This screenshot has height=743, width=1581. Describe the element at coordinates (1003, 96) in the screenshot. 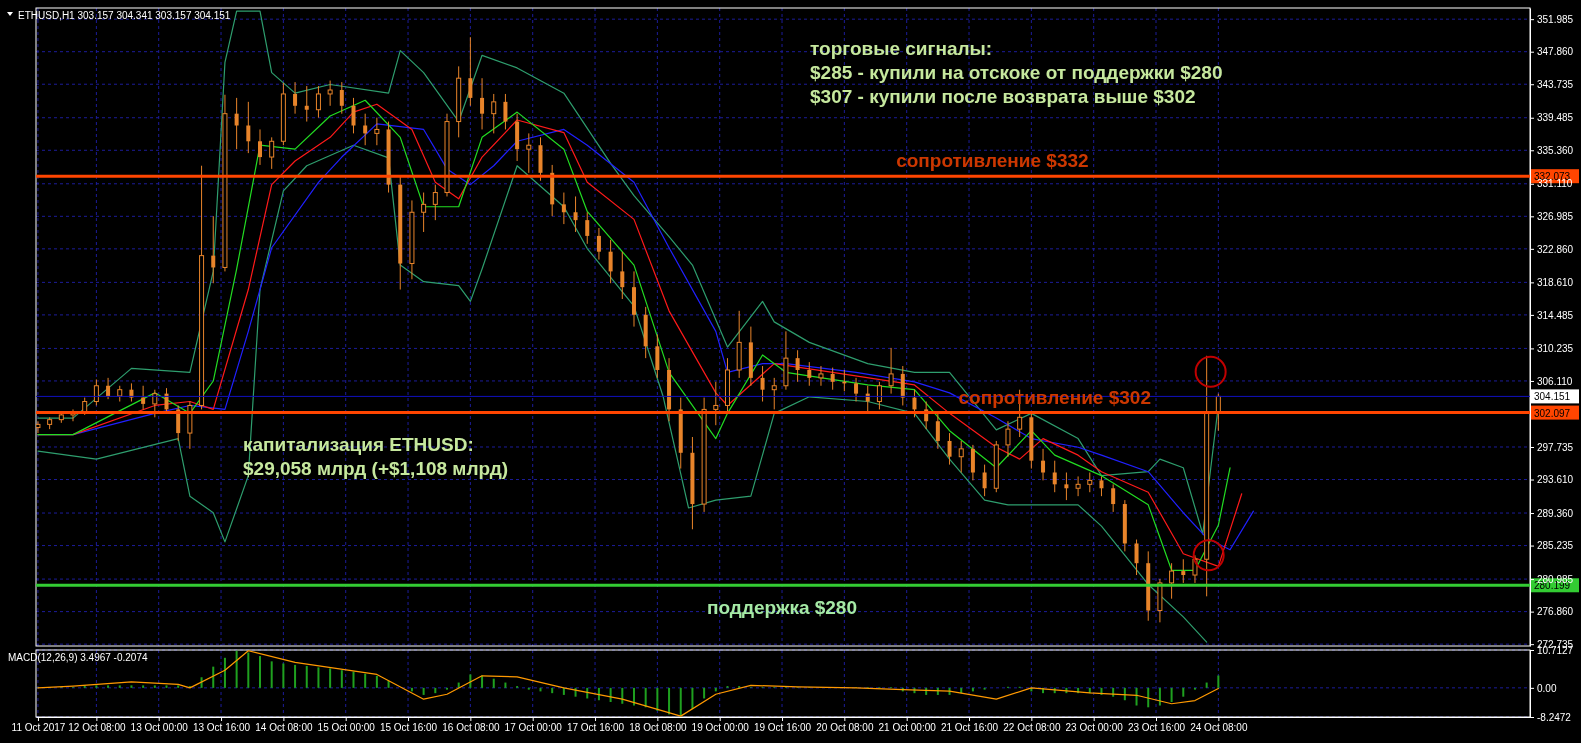

I see `annotation: $307 - купили после возврата выше $302` at that location.